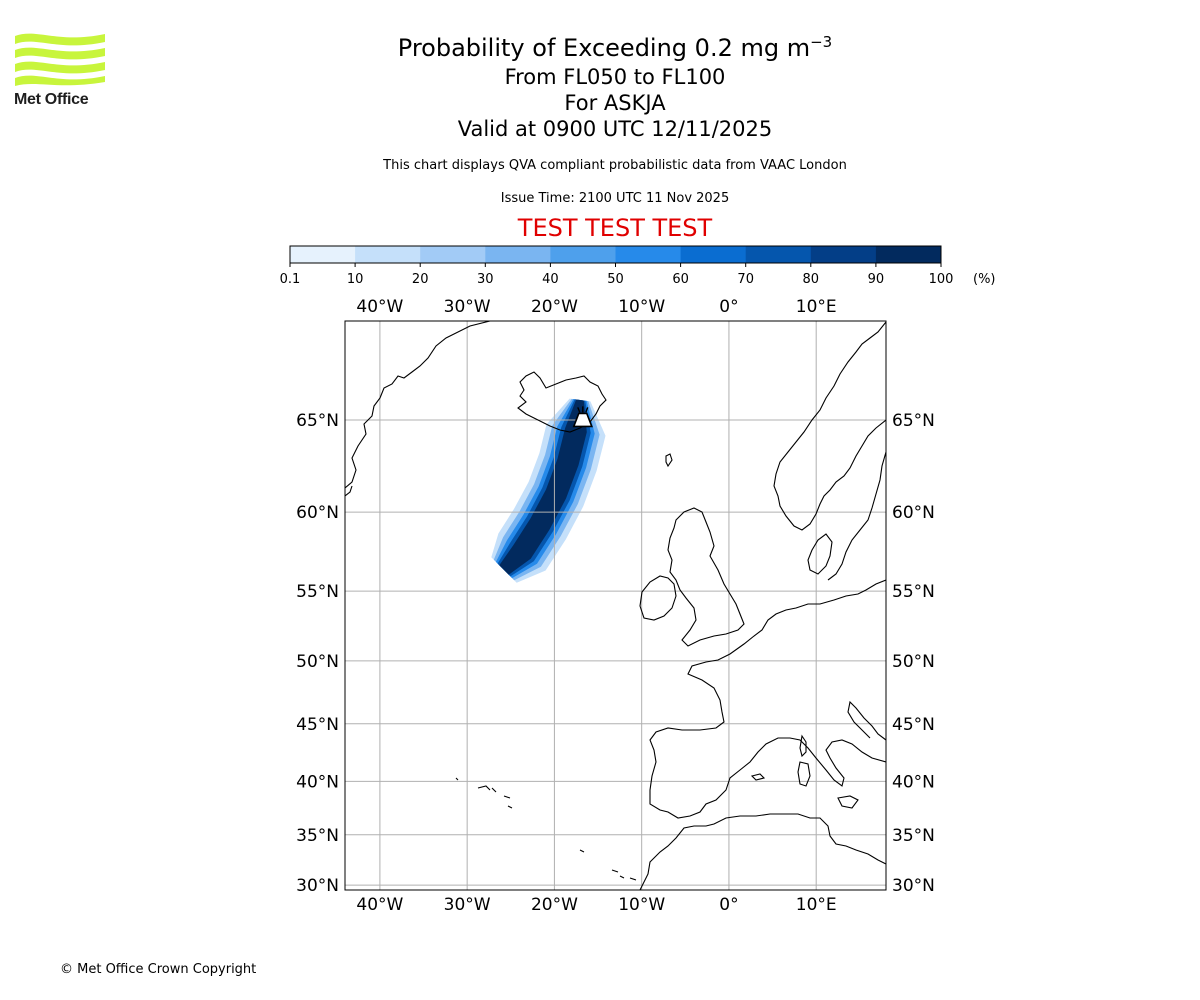 Image resolution: width=1200 pixels, height=1000 pixels. I want to click on coast-adriatic, so click(866, 720).